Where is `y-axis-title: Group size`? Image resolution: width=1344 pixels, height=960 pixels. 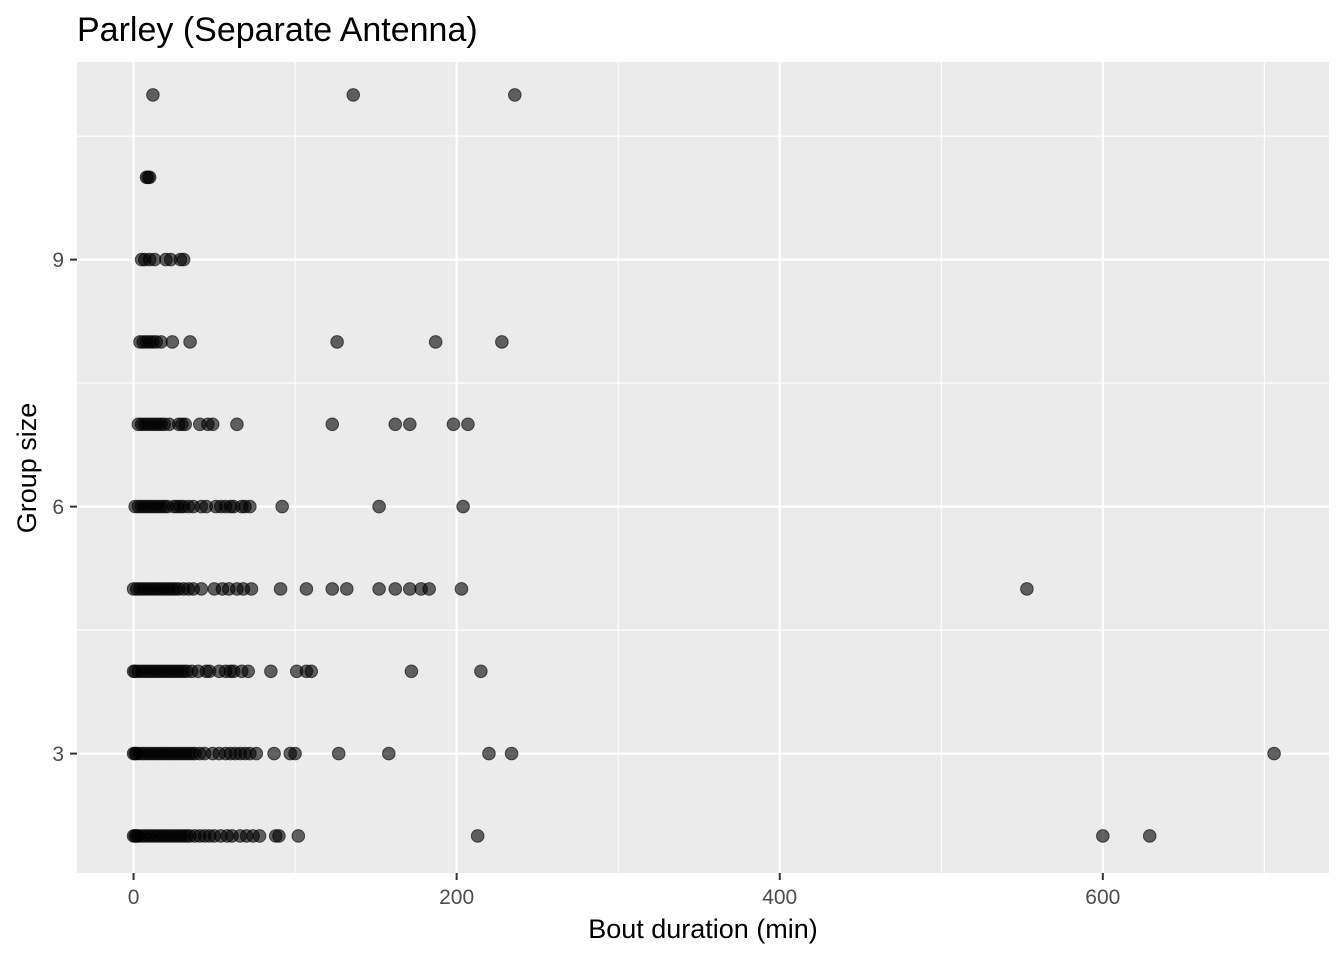
y-axis-title: Group size is located at coordinates (27, 468).